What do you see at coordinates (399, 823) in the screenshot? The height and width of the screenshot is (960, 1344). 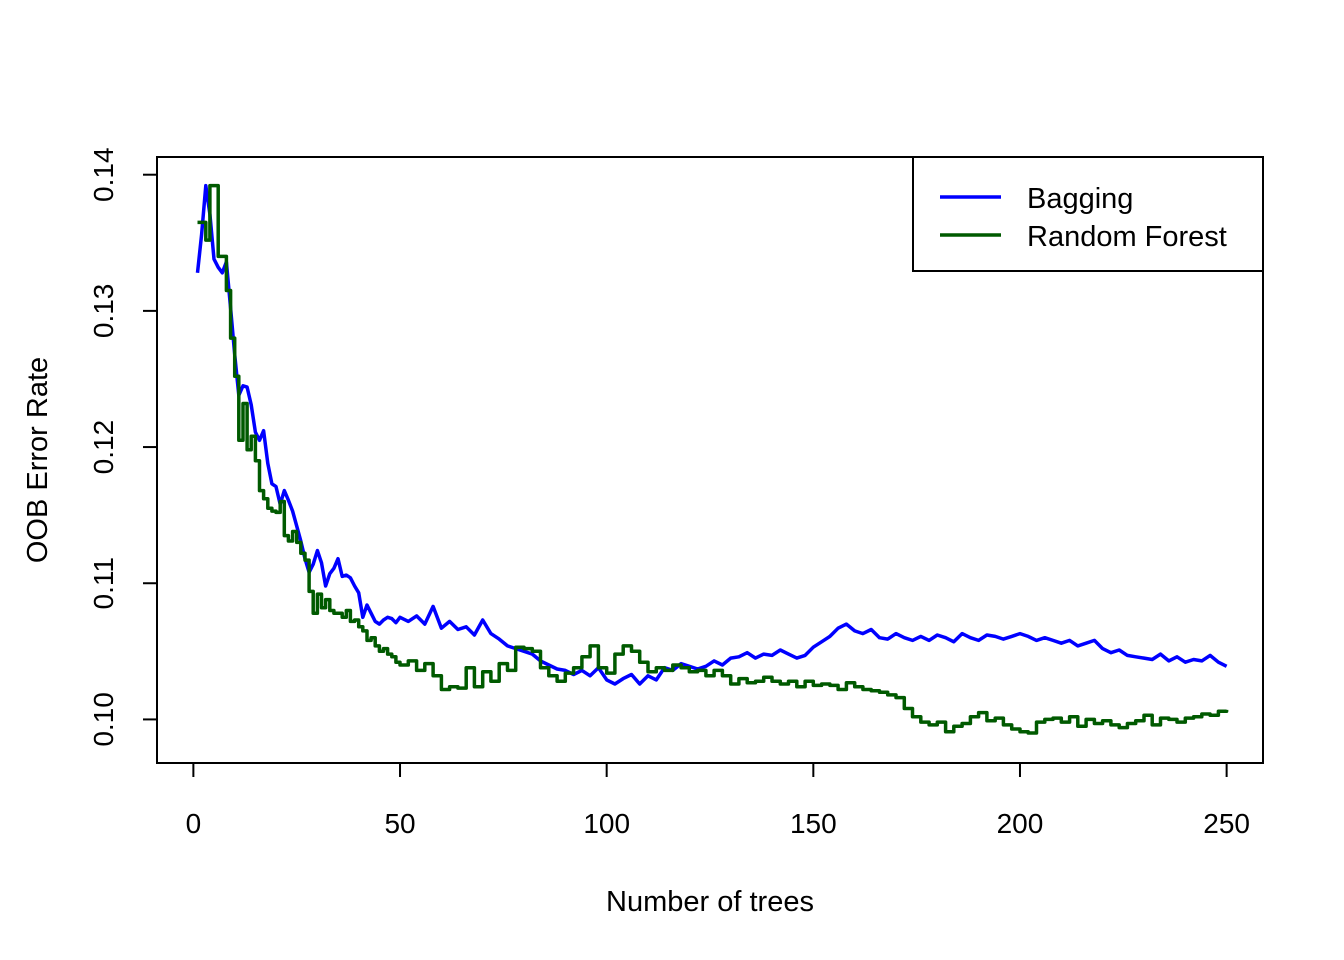 I see `x-tick-label: 50` at bounding box center [399, 823].